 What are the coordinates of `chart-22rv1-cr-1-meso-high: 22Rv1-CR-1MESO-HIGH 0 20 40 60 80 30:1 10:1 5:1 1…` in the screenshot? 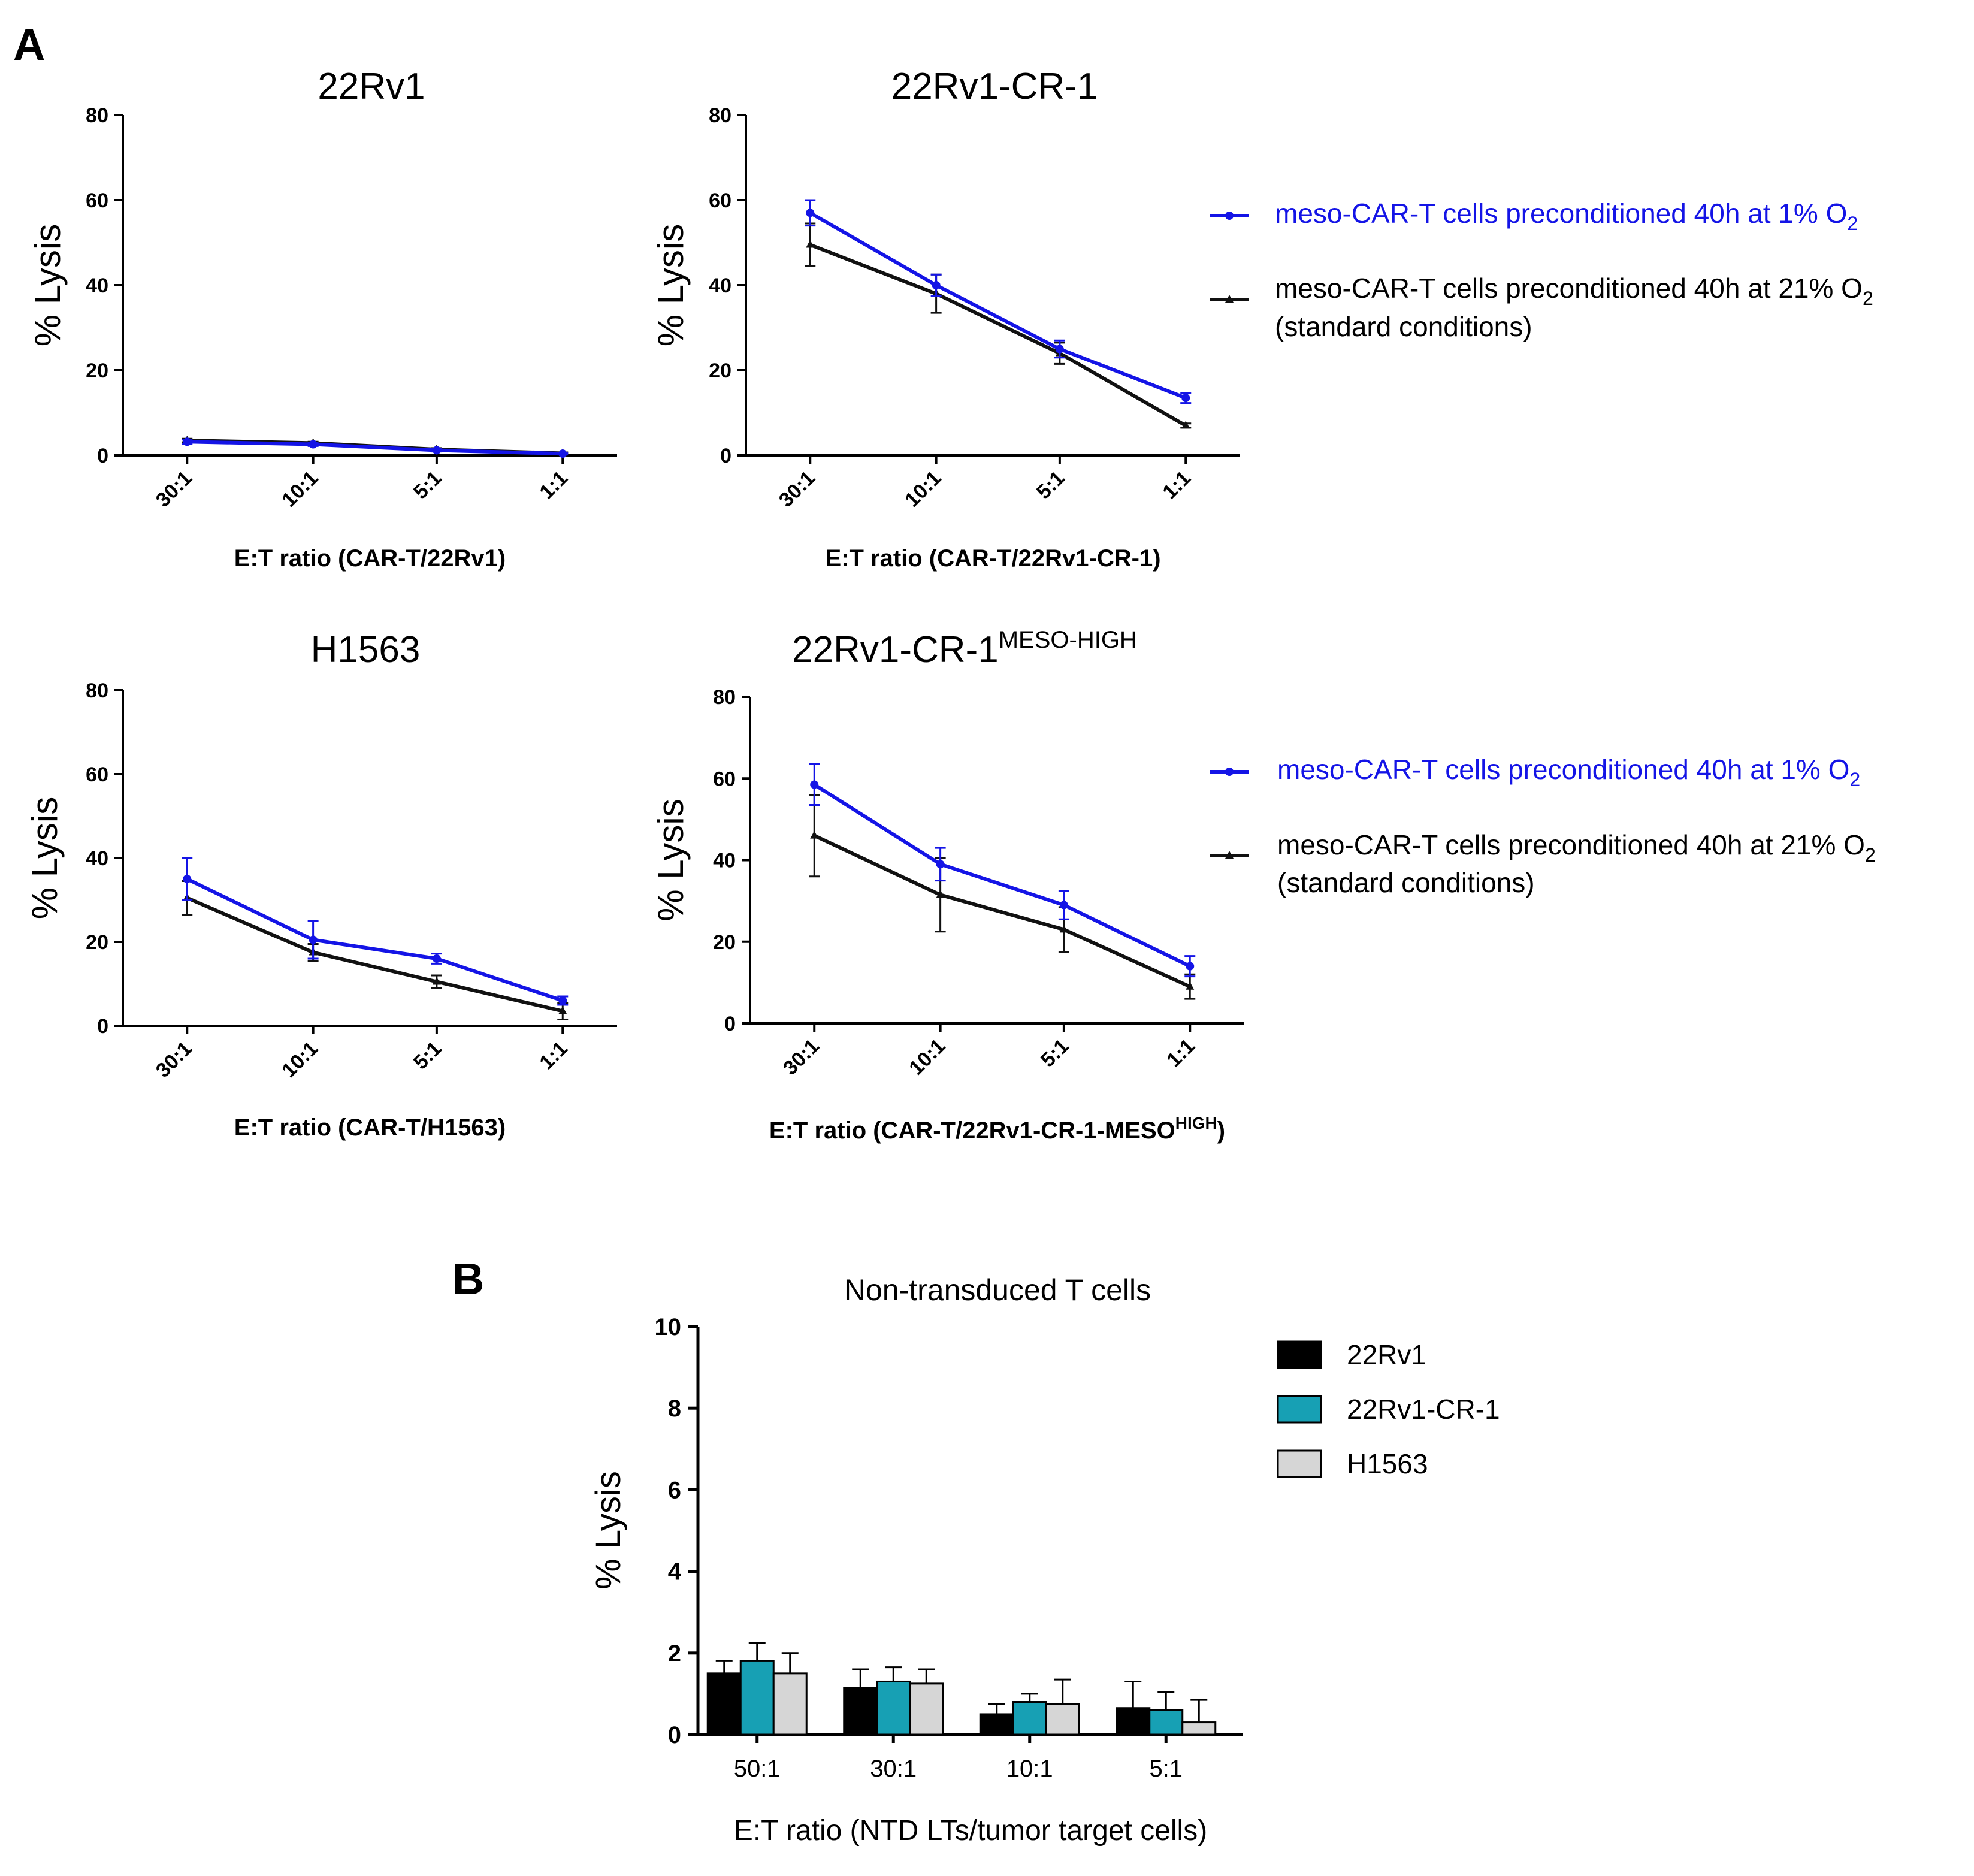 It's located at (947, 885).